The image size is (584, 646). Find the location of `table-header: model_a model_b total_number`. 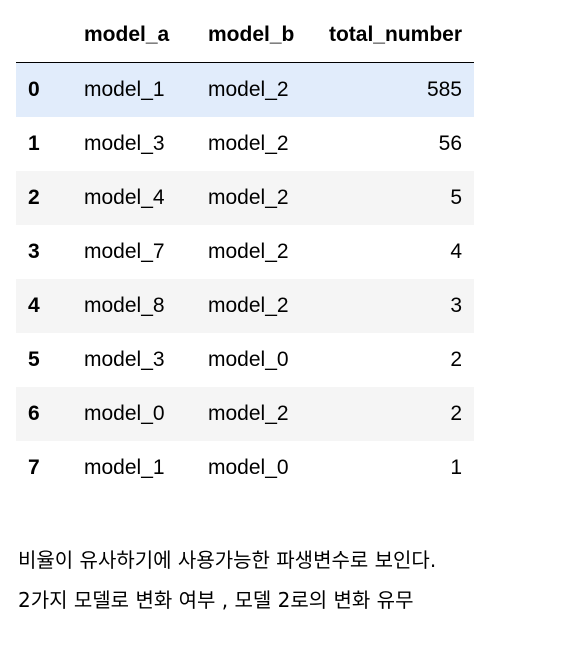

table-header: model_a model_b total_number is located at coordinates (245, 35).